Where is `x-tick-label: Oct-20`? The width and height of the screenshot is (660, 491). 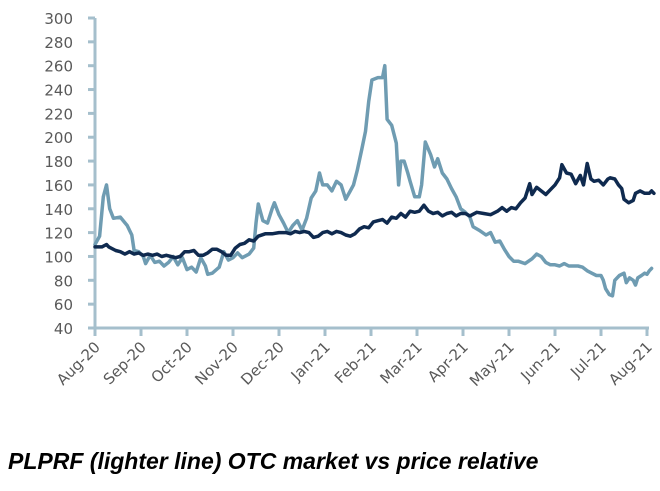
x-tick-label: Oct-20 is located at coordinates (171, 362).